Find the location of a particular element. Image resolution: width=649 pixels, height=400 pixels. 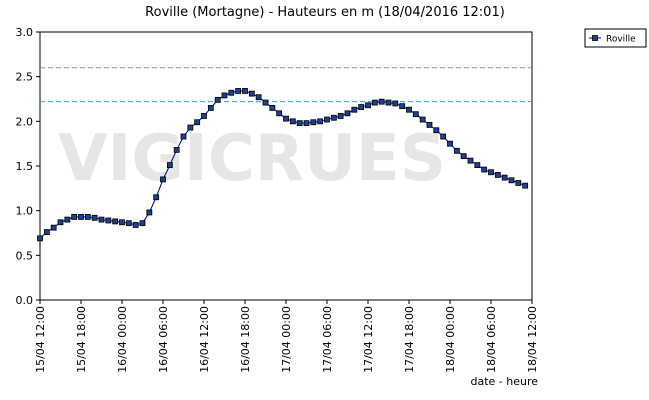

x-tick-label: 16/04 18:00 is located at coordinates (245, 339).